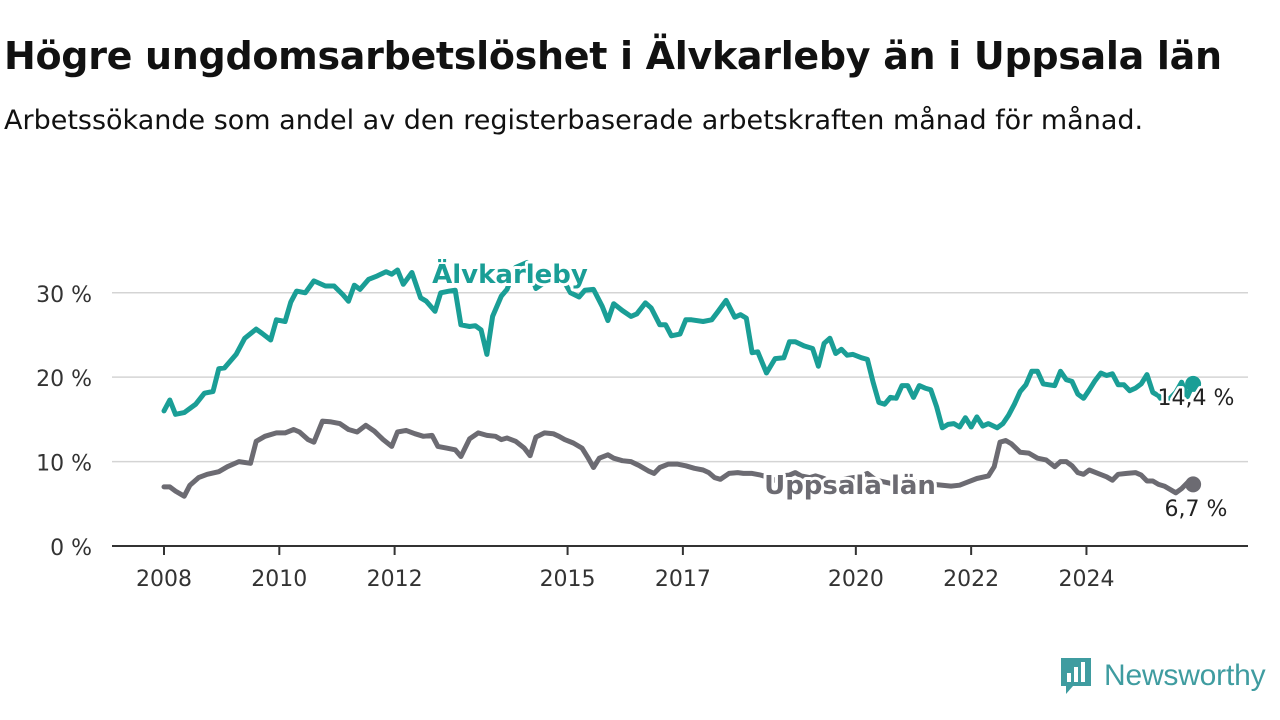 The height and width of the screenshot is (720, 1280). Describe the element at coordinates (1185, 675) in the screenshot. I see `newsworthy-logo-text: Newsworthy` at that location.